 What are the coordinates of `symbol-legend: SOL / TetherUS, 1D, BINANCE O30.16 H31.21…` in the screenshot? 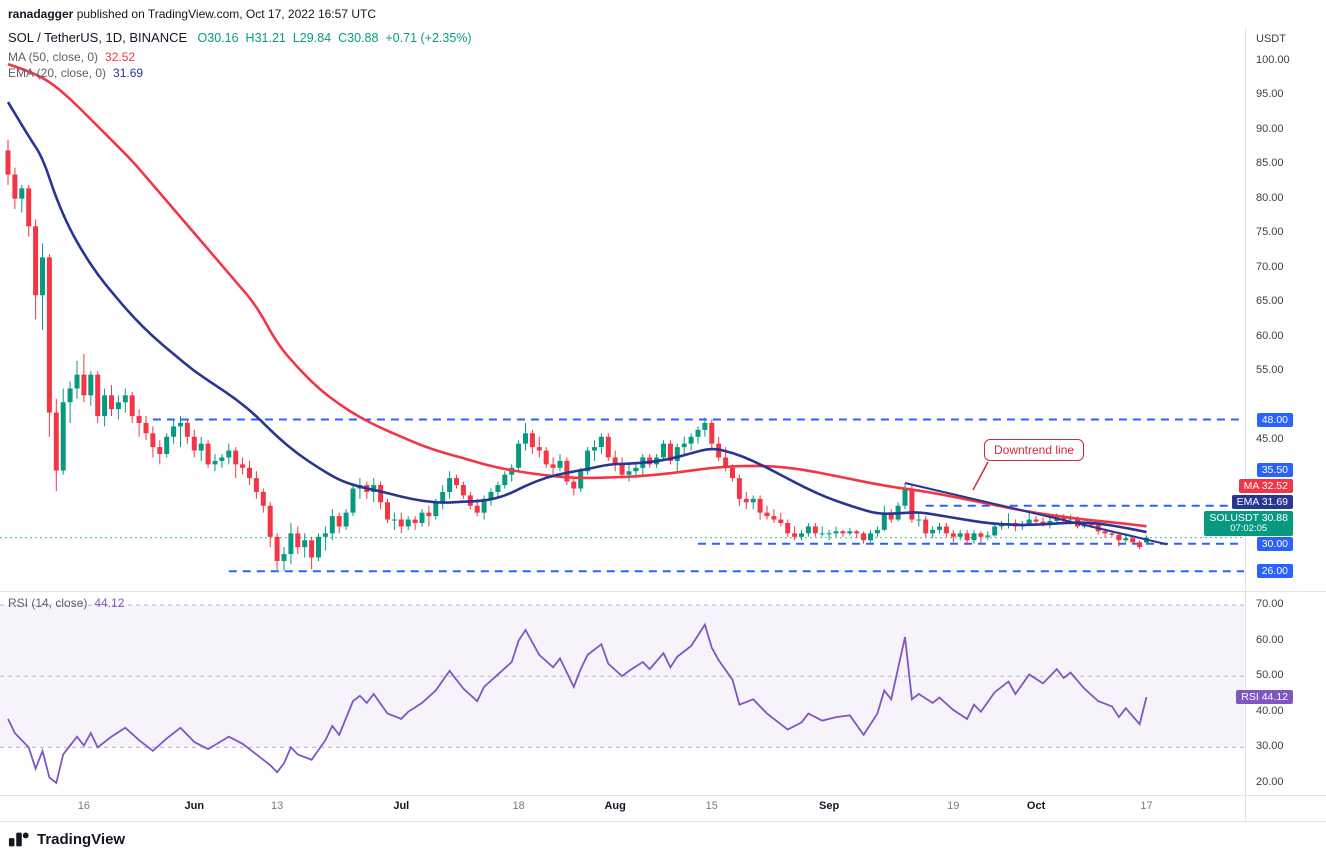 It's located at (240, 37).